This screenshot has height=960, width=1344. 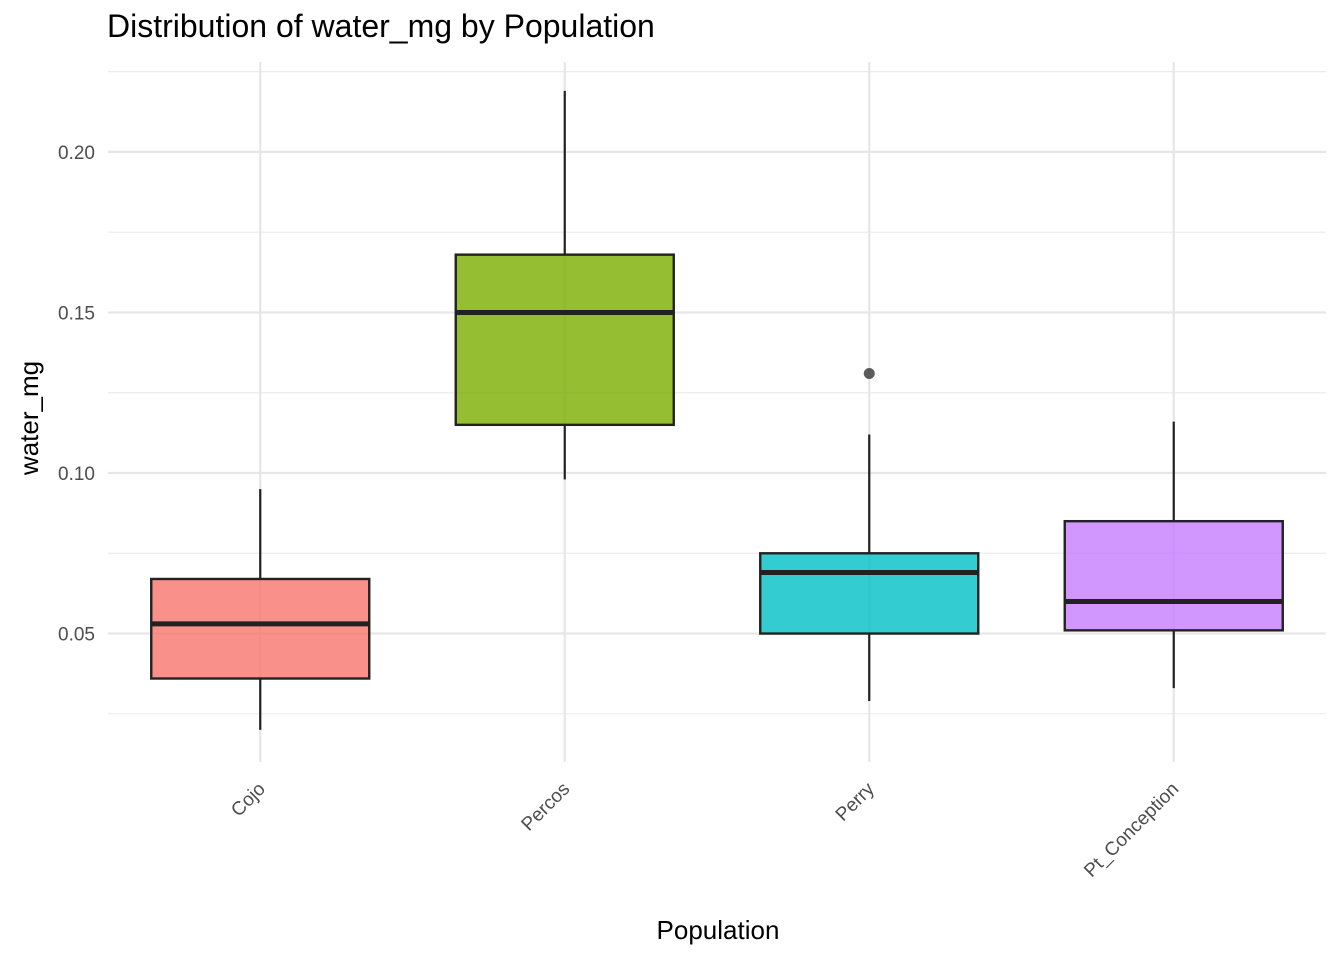 What do you see at coordinates (381, 26) in the screenshot?
I see `chart-title: Distribution of water_mg by Population` at bounding box center [381, 26].